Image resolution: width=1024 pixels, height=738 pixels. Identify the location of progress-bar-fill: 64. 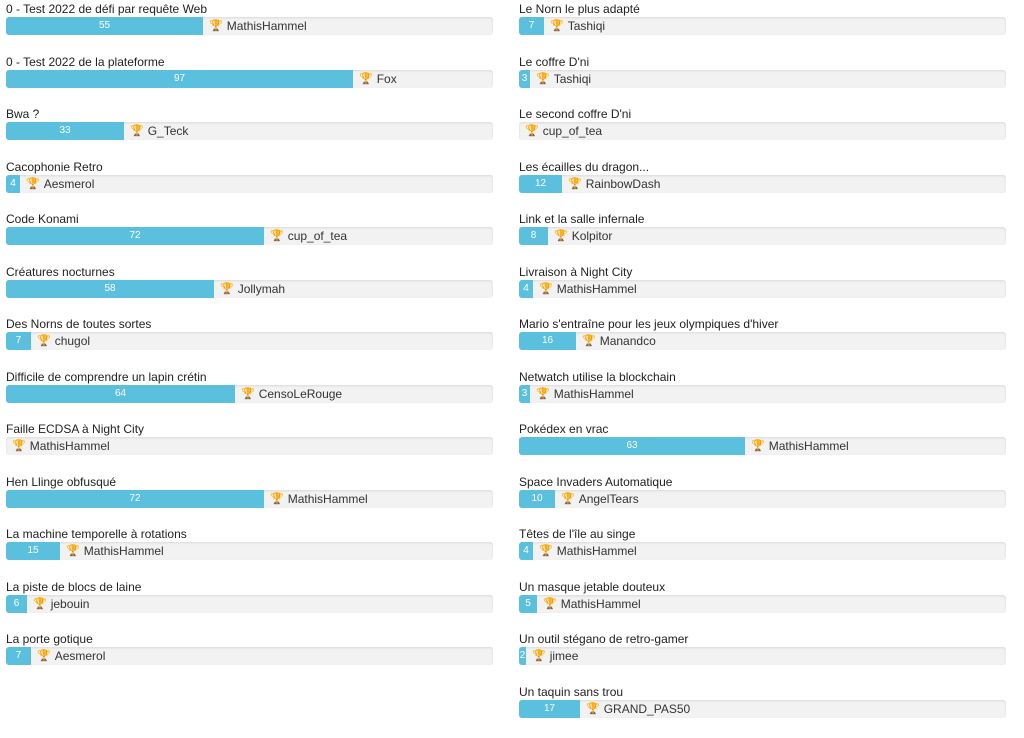
(120, 393).